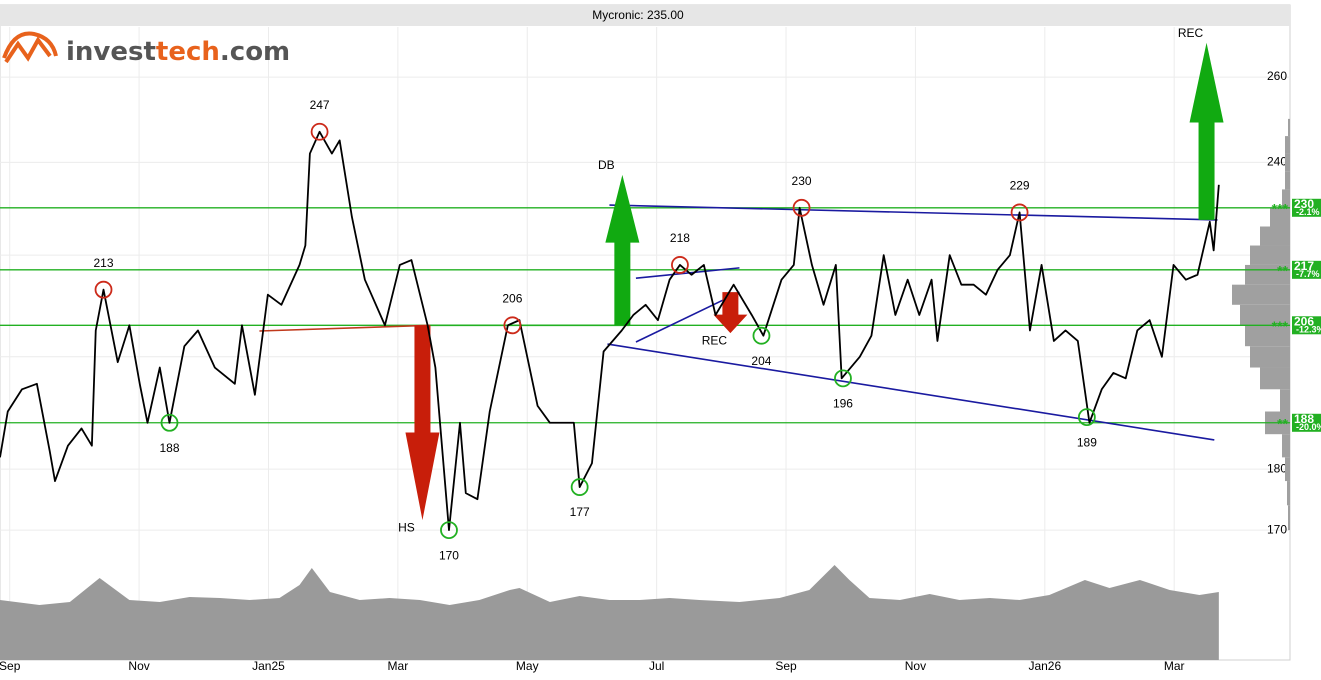  What do you see at coordinates (1277, 468) in the screenshot?
I see `y-tick-label: 180` at bounding box center [1277, 468].